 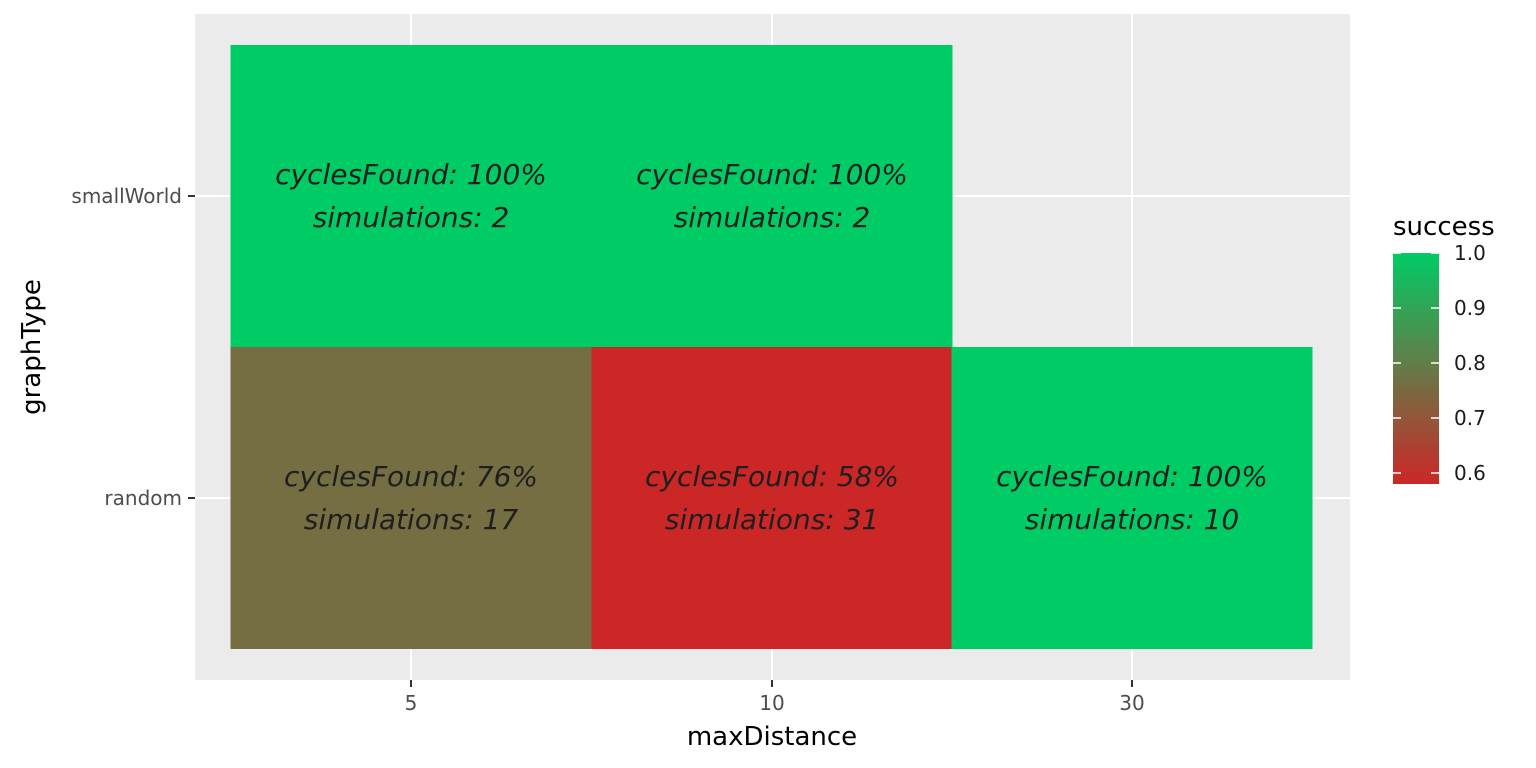 I want to click on cell-label-random-30: cyclesFound: 100% simulations: 10, so click(x=1132, y=498).